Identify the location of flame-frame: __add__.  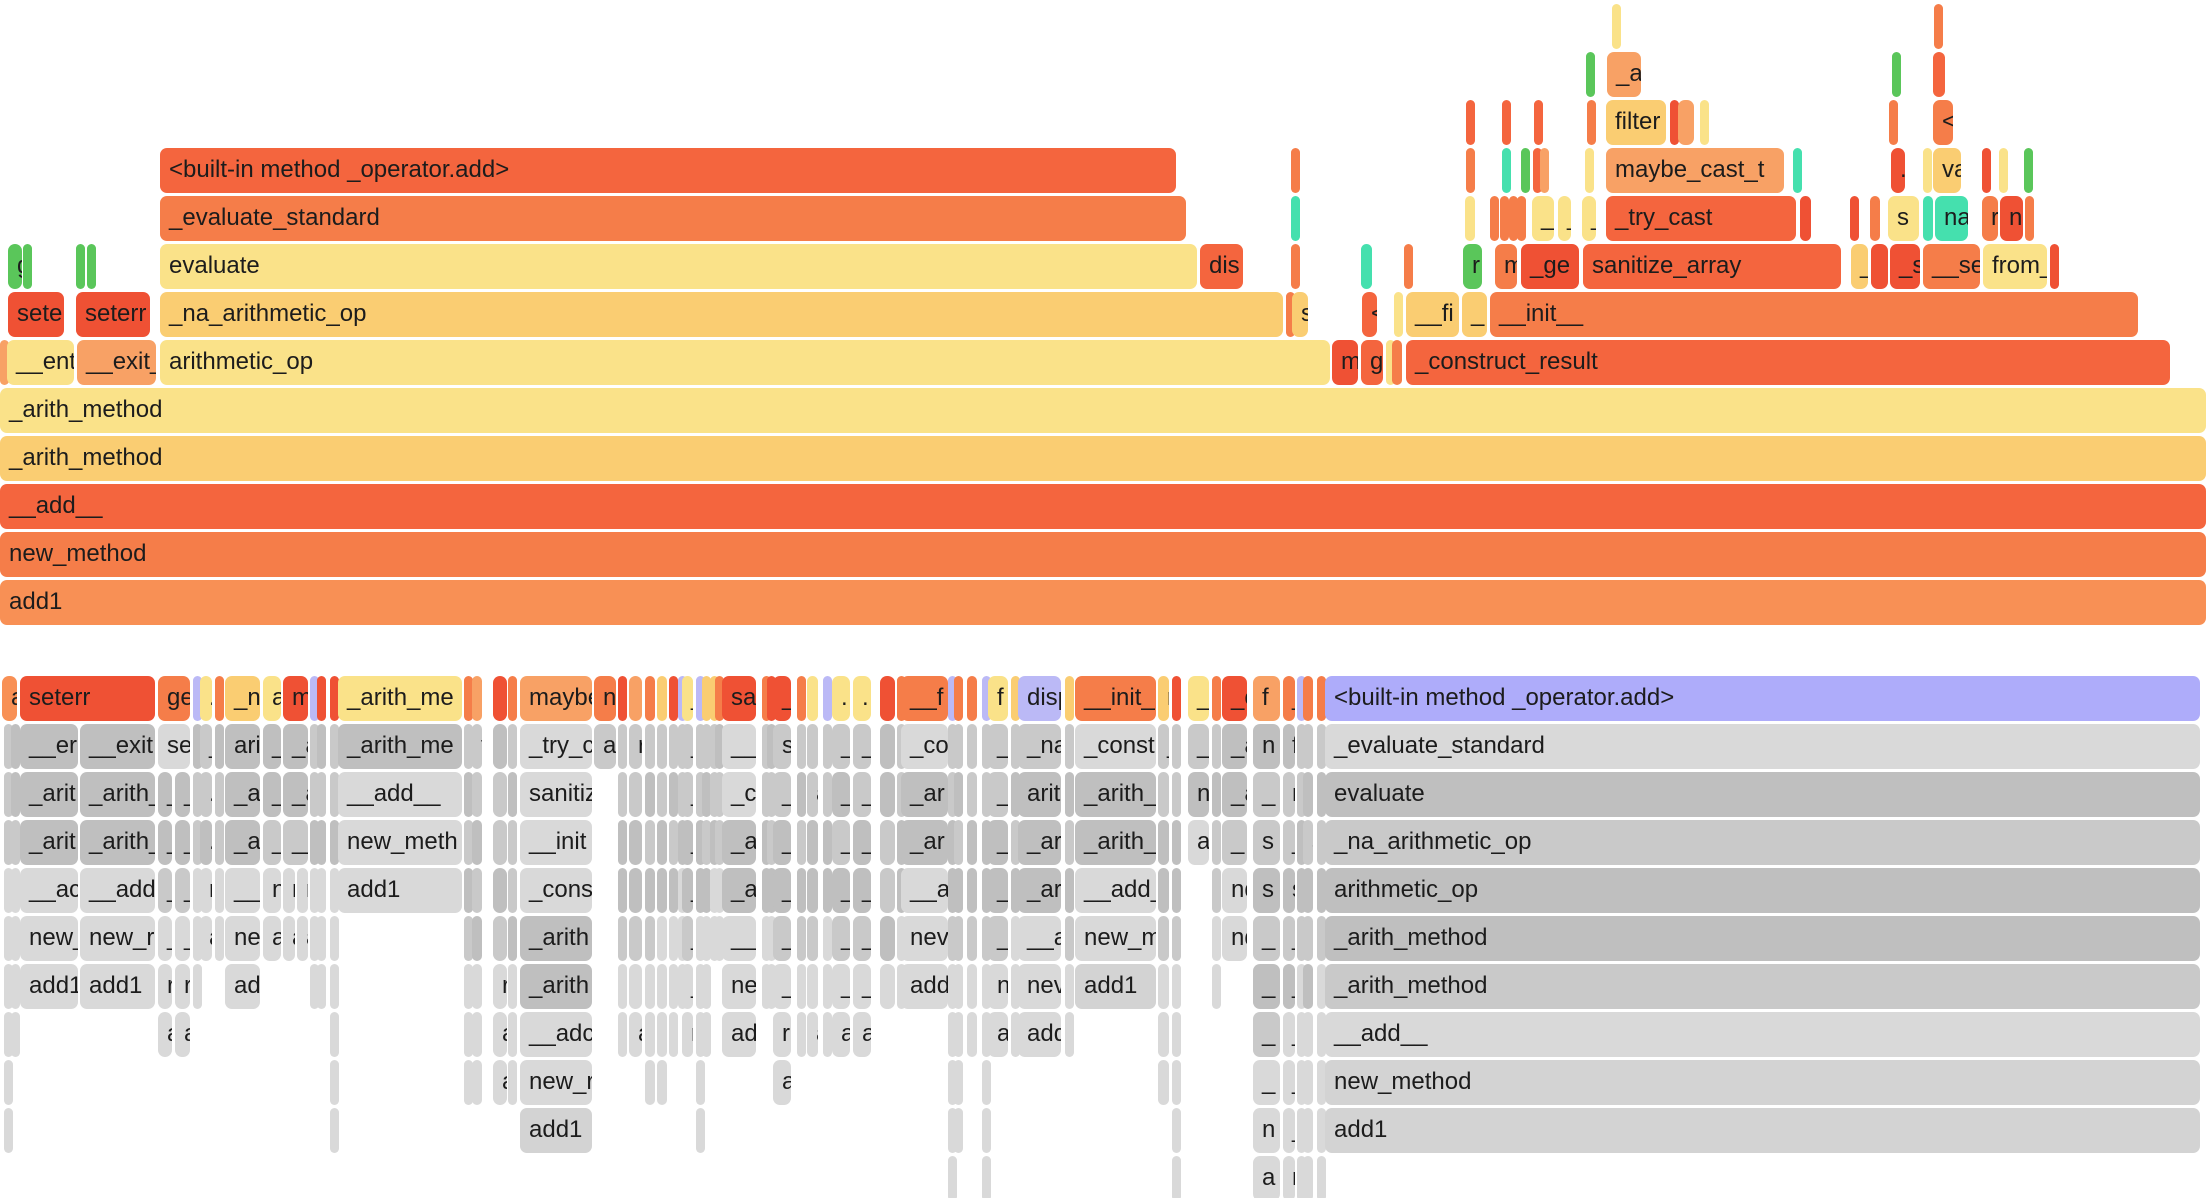
(1762, 1034).